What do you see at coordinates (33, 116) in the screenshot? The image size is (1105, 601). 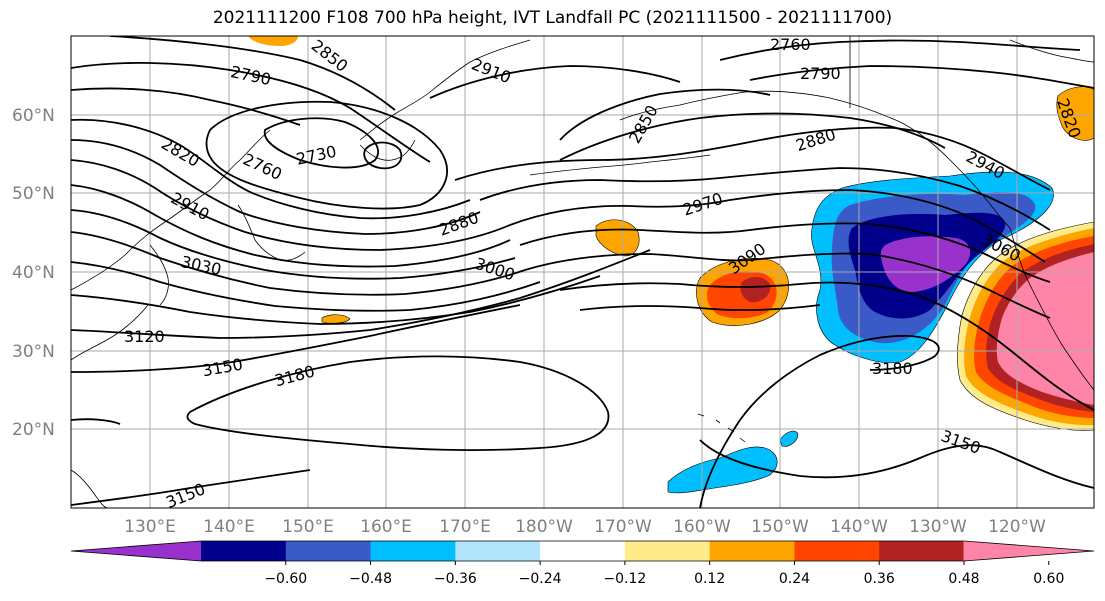 I see `lat-label: 60°N` at bounding box center [33, 116].